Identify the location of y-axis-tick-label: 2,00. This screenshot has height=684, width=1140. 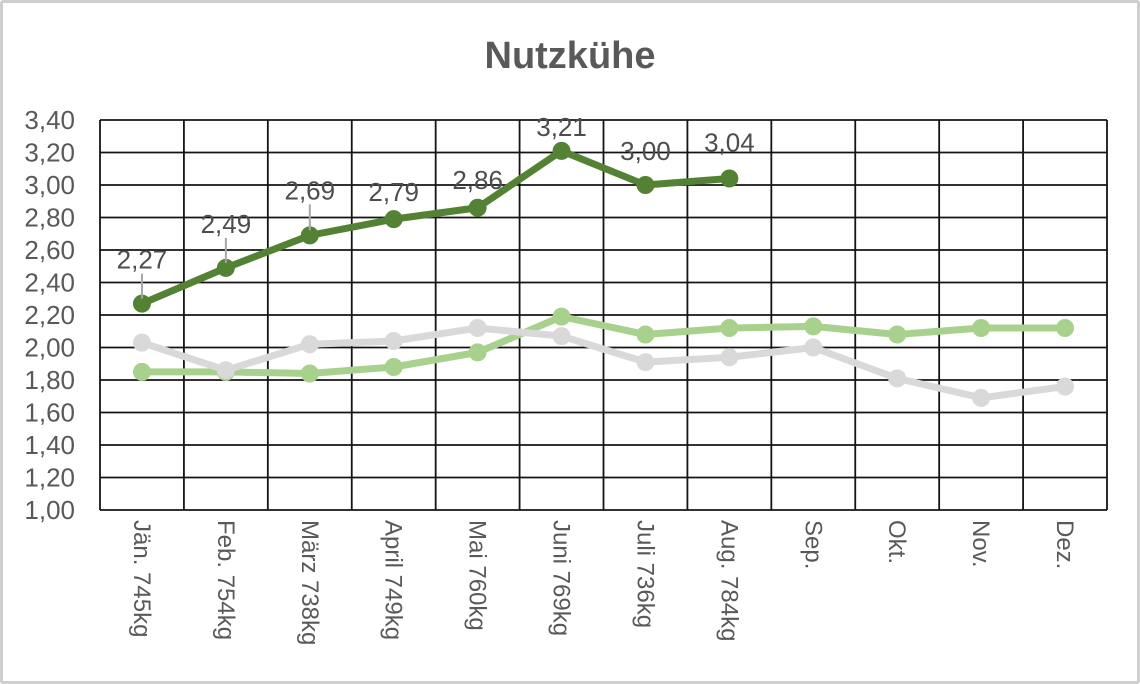
(49, 348).